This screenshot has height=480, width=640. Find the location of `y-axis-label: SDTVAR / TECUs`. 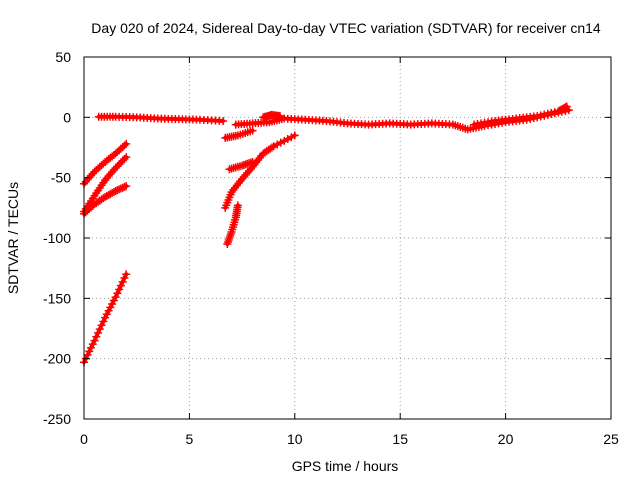

y-axis-label: SDTVAR / TECUs is located at coordinates (13, 238).